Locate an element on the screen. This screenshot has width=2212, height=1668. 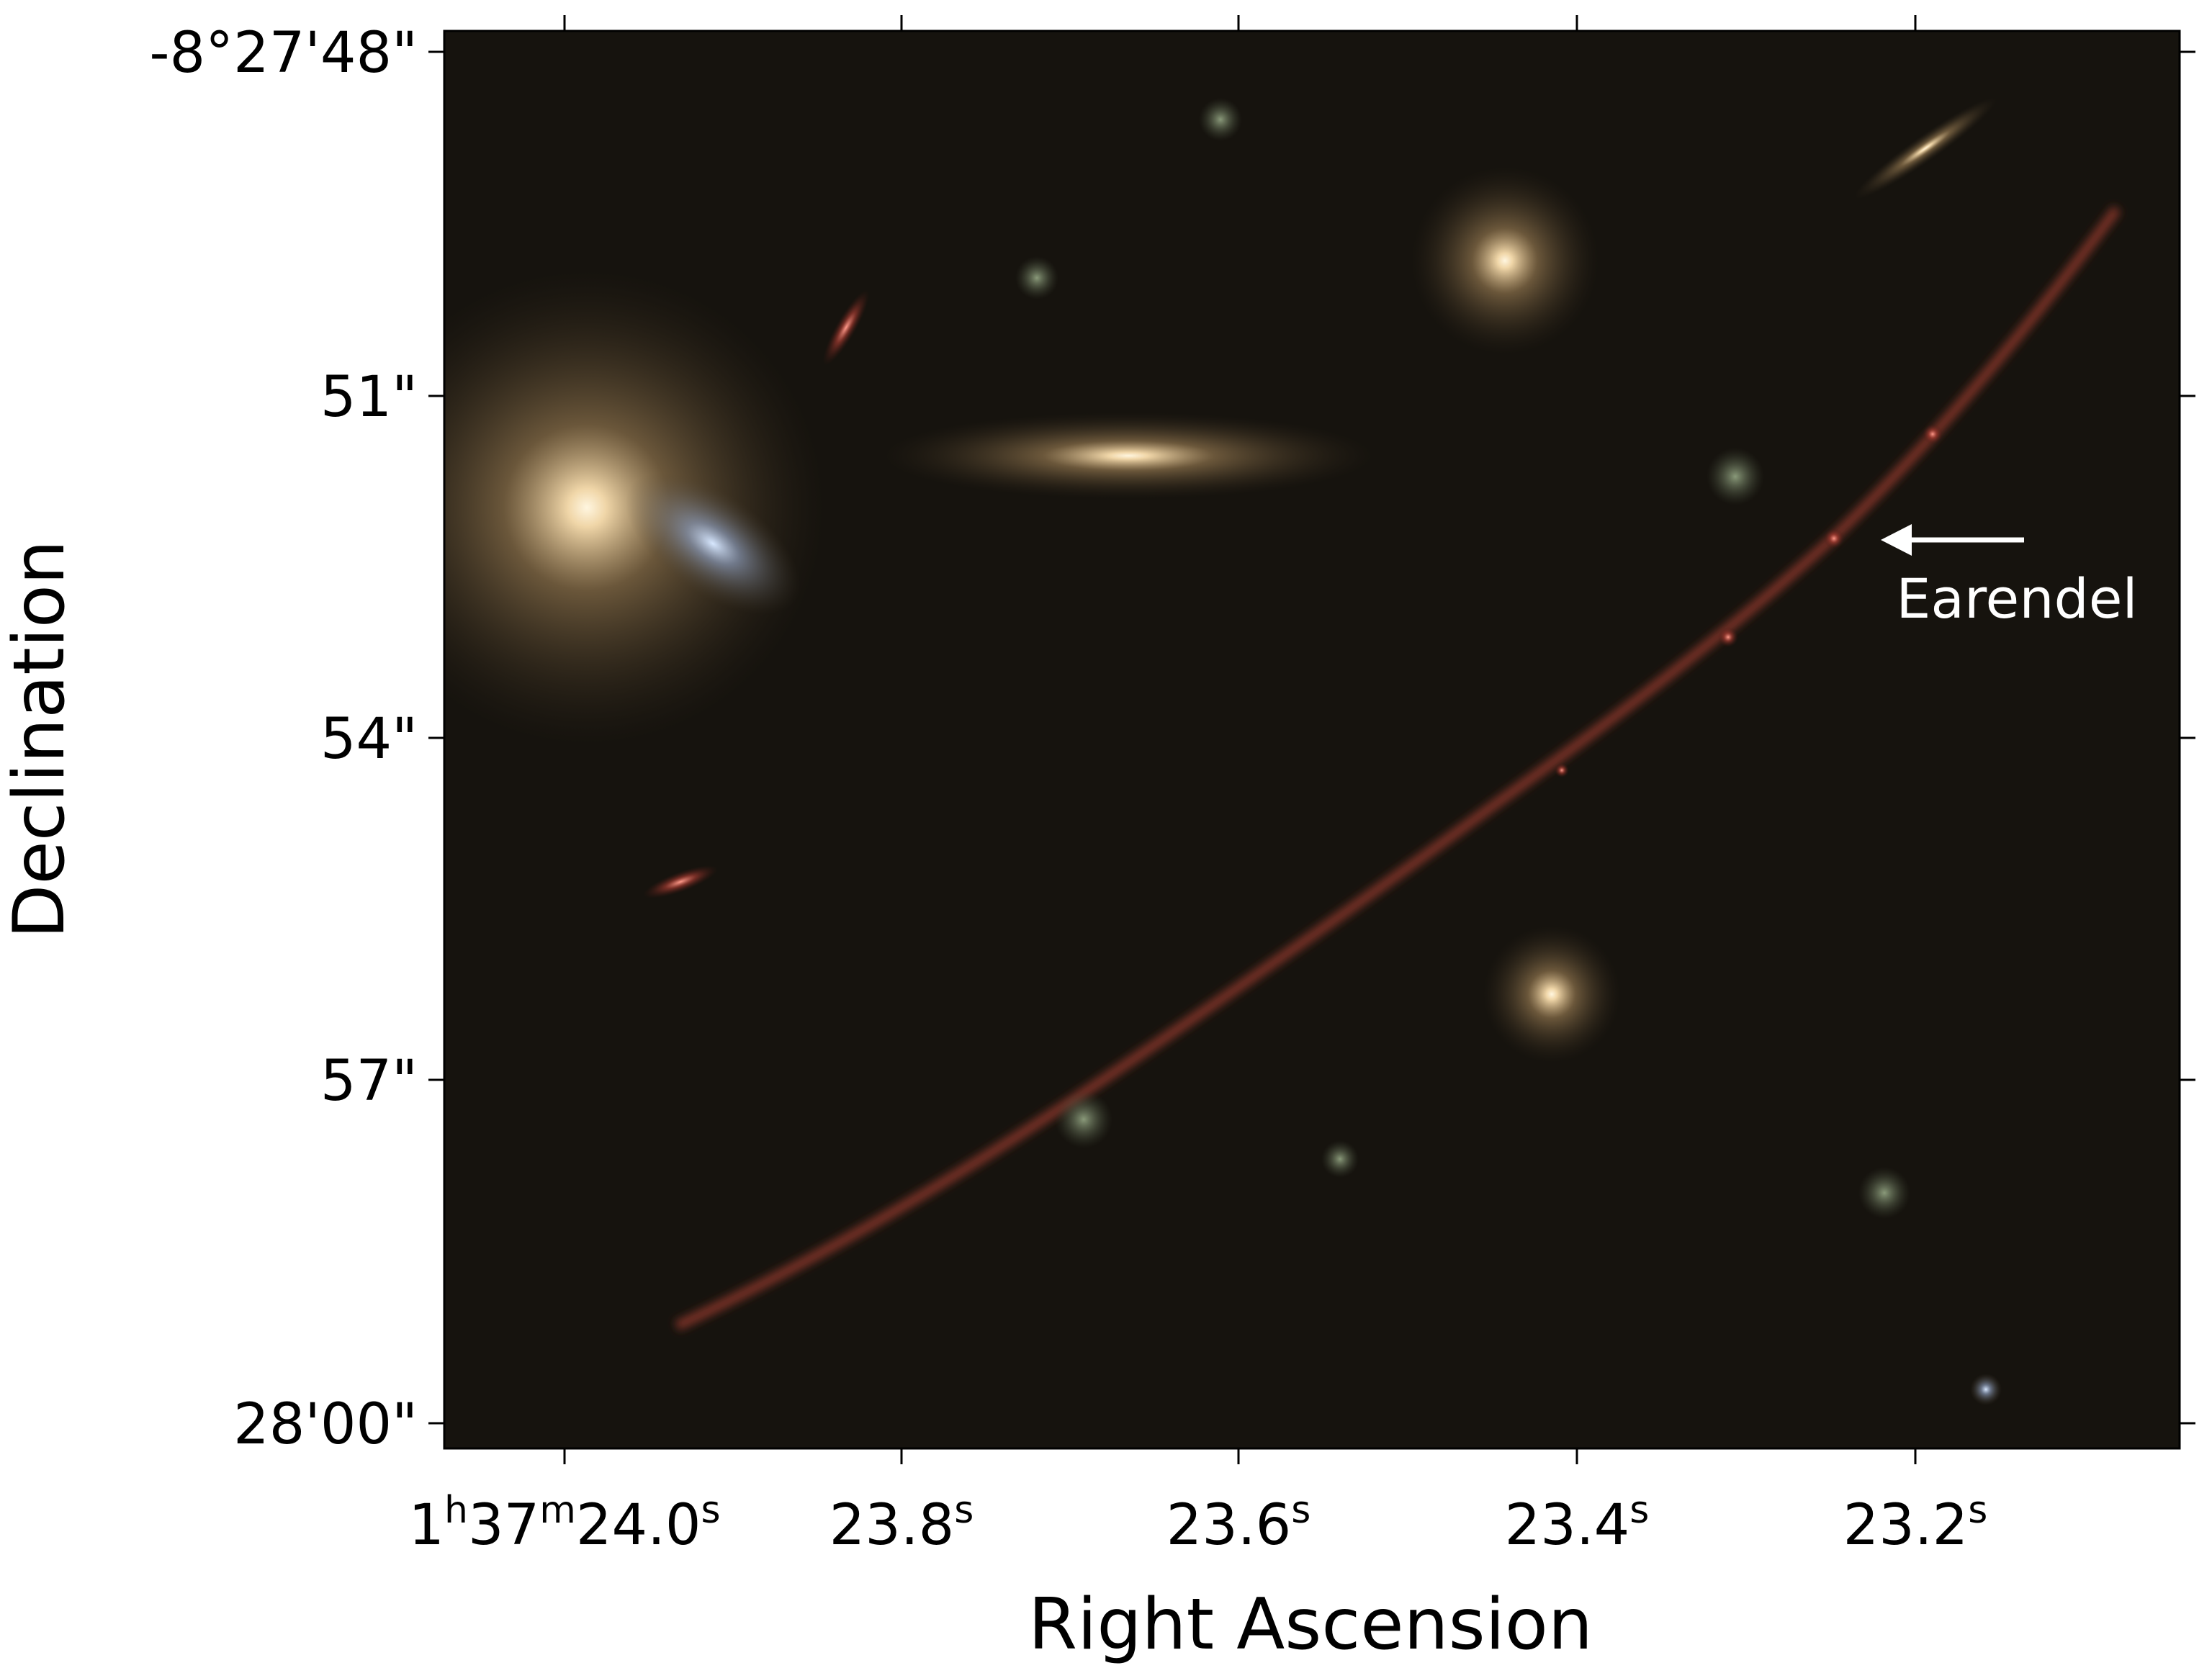
superscript: h is located at coordinates (456, 1510).